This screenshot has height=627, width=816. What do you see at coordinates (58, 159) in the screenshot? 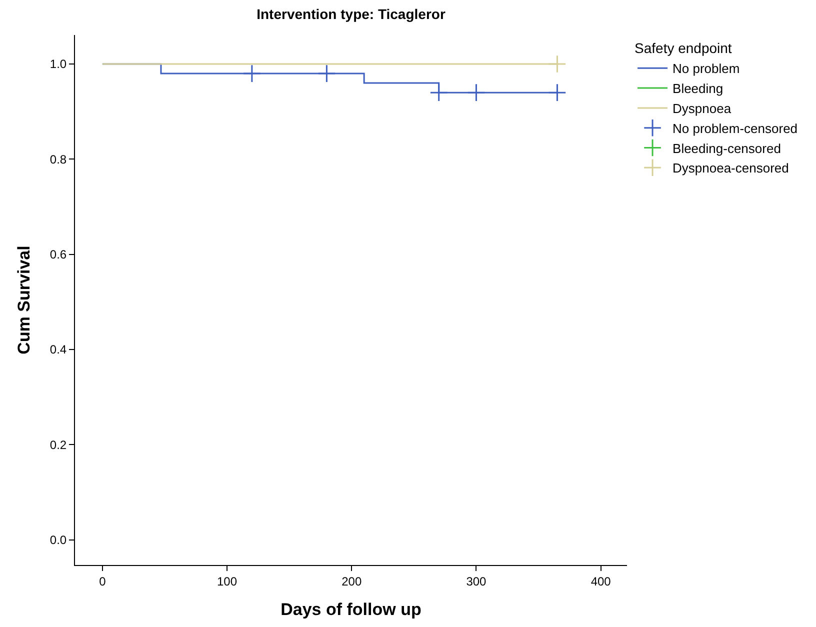
I see `y-tick-label: 0.8` at bounding box center [58, 159].